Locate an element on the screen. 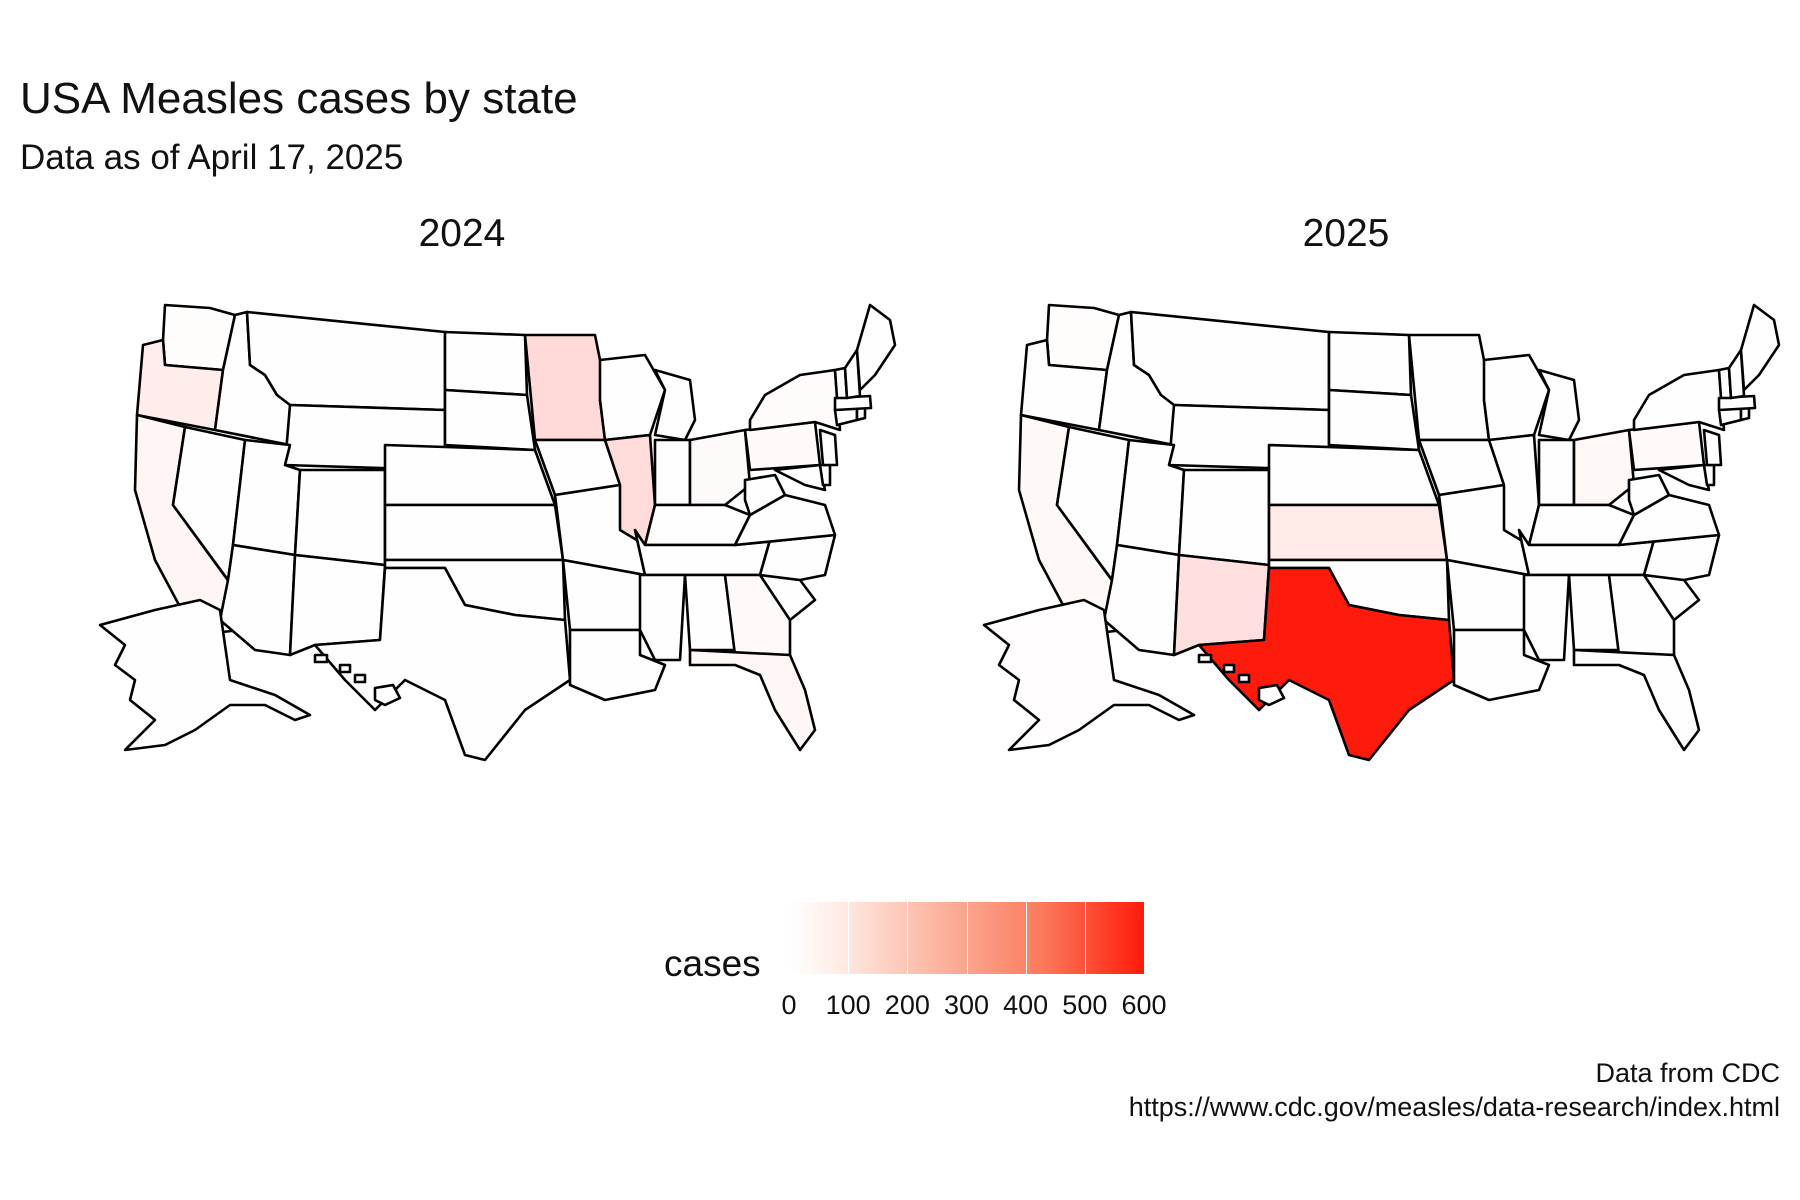  legend-tick-label: 500 is located at coordinates (1085, 1005).